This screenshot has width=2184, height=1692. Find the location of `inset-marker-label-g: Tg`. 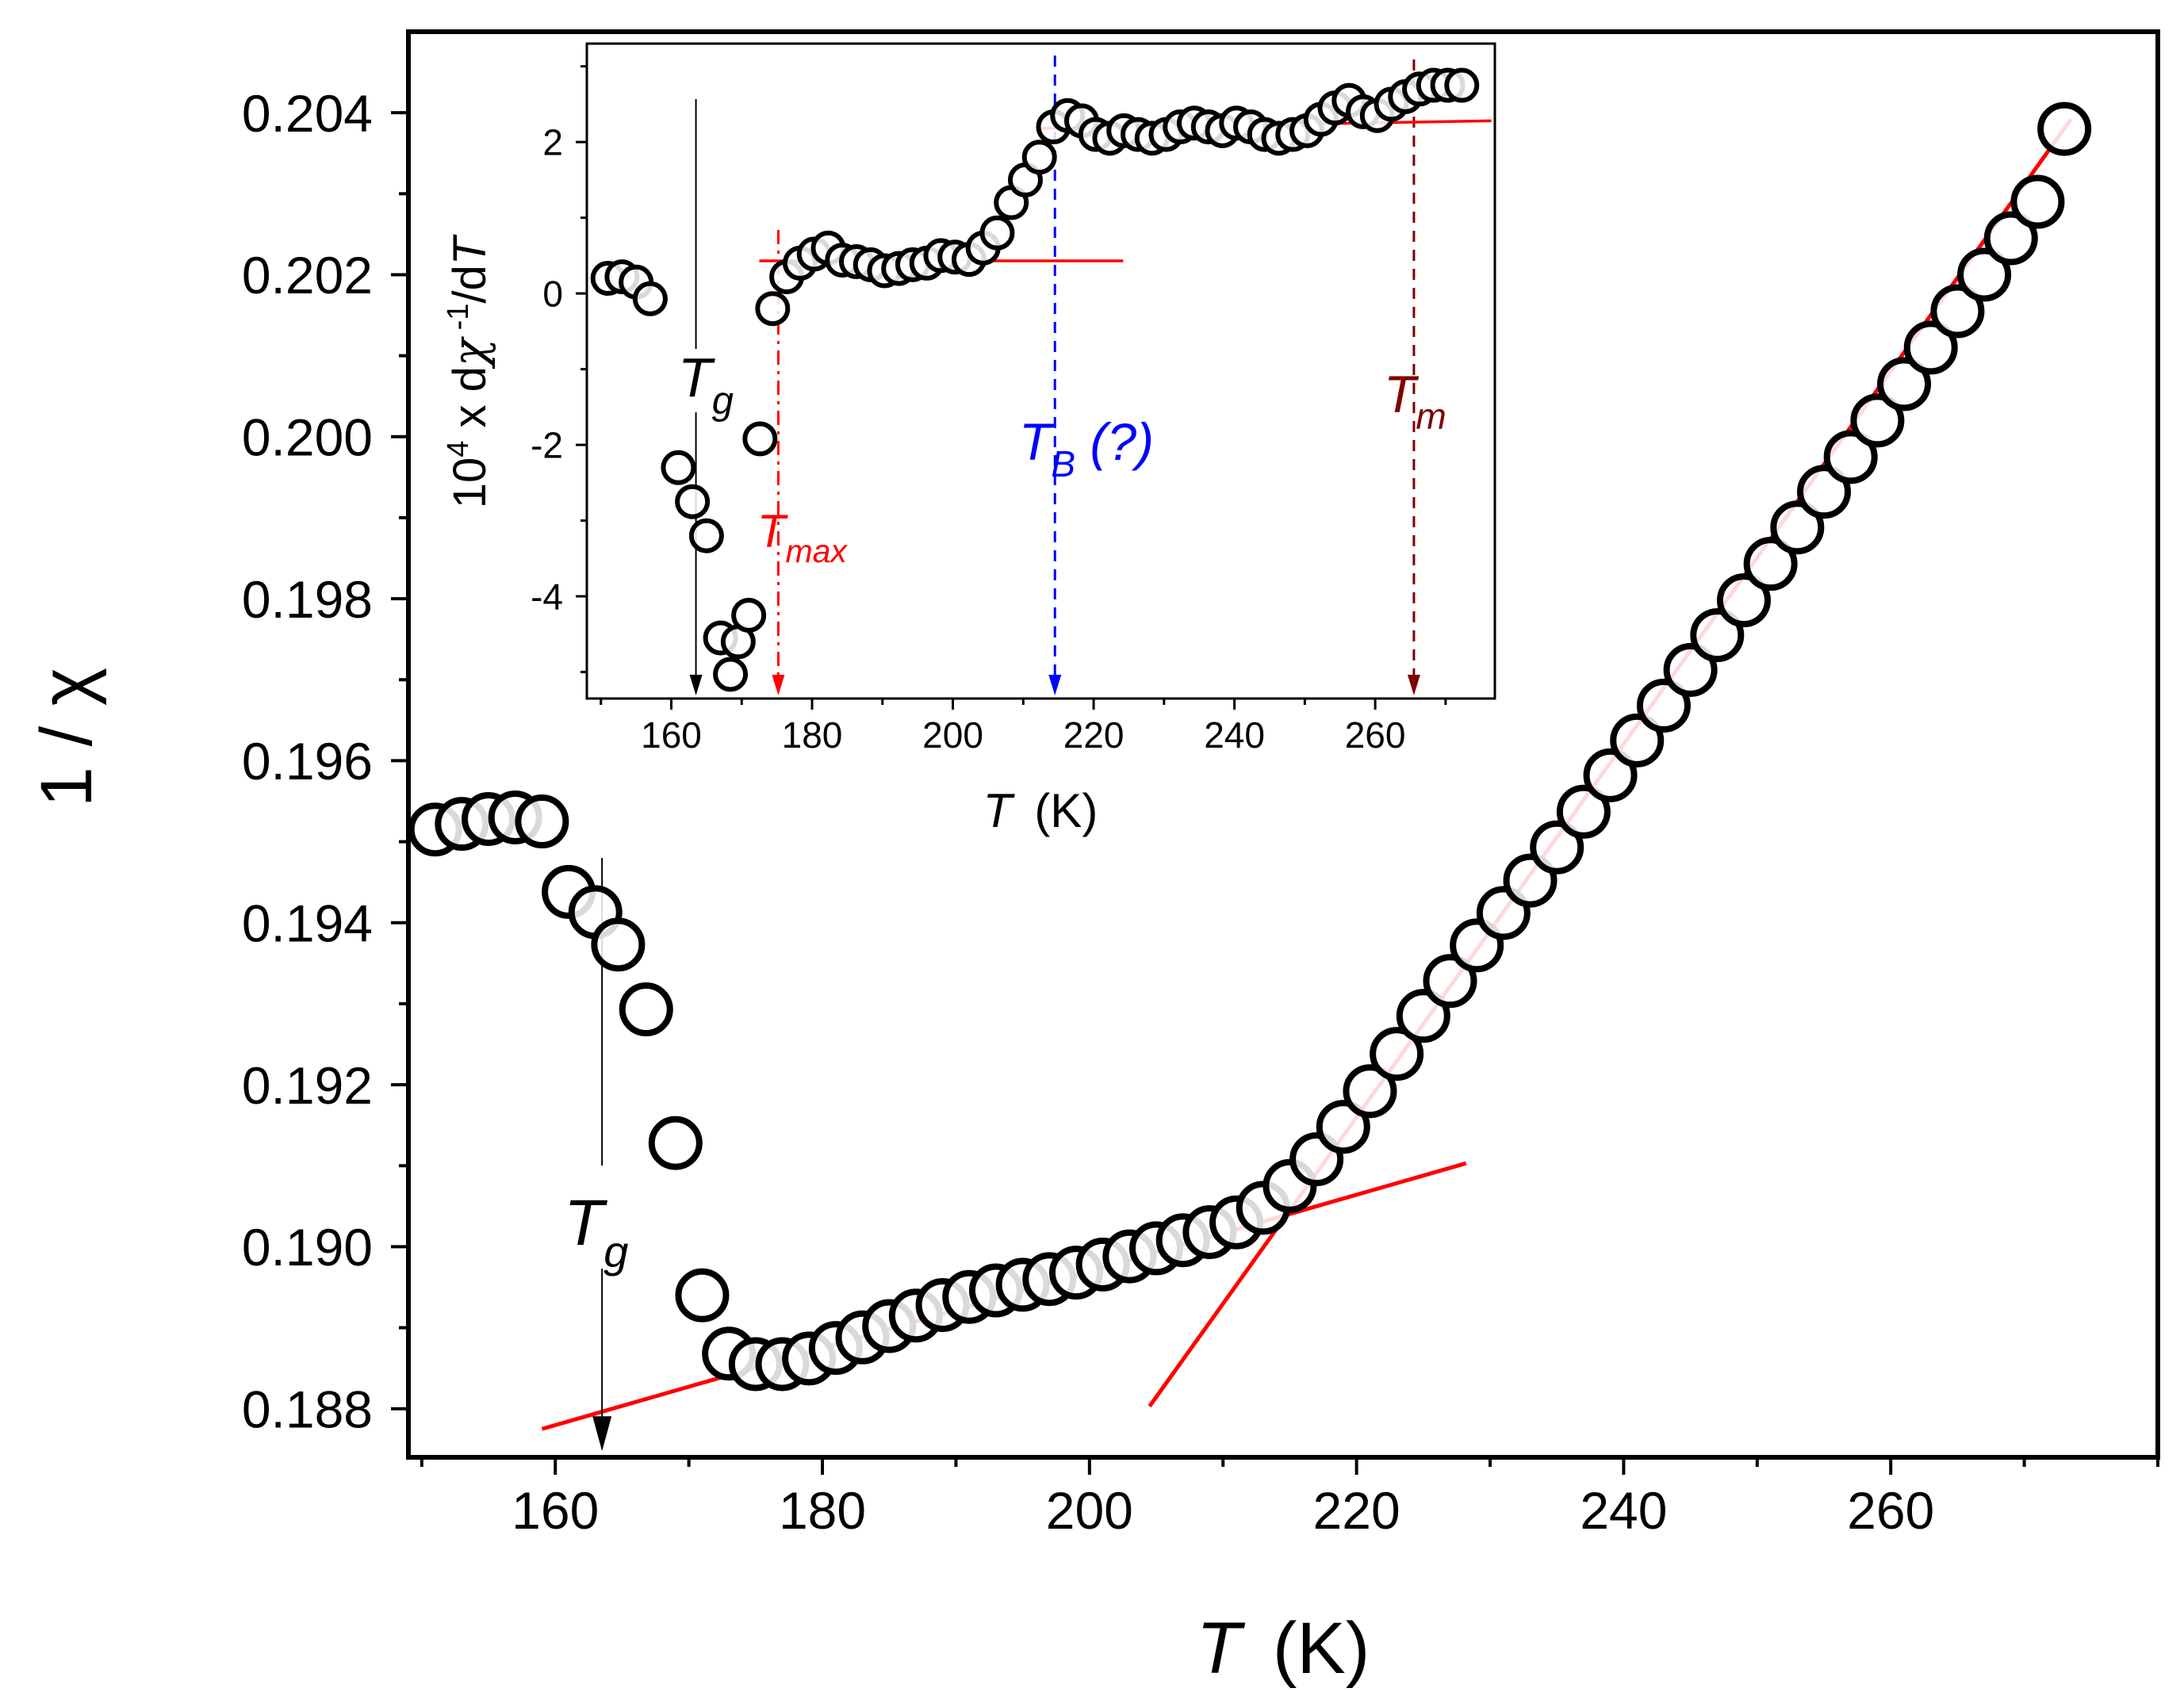

inset-marker-label-g: Tg is located at coordinates (706, 384).